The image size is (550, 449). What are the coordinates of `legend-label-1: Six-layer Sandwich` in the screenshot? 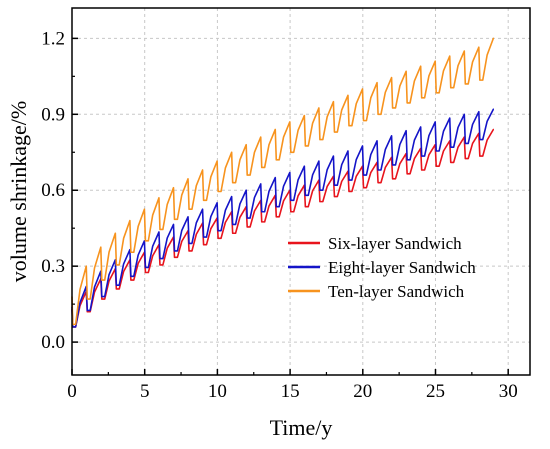 It's located at (395, 243).